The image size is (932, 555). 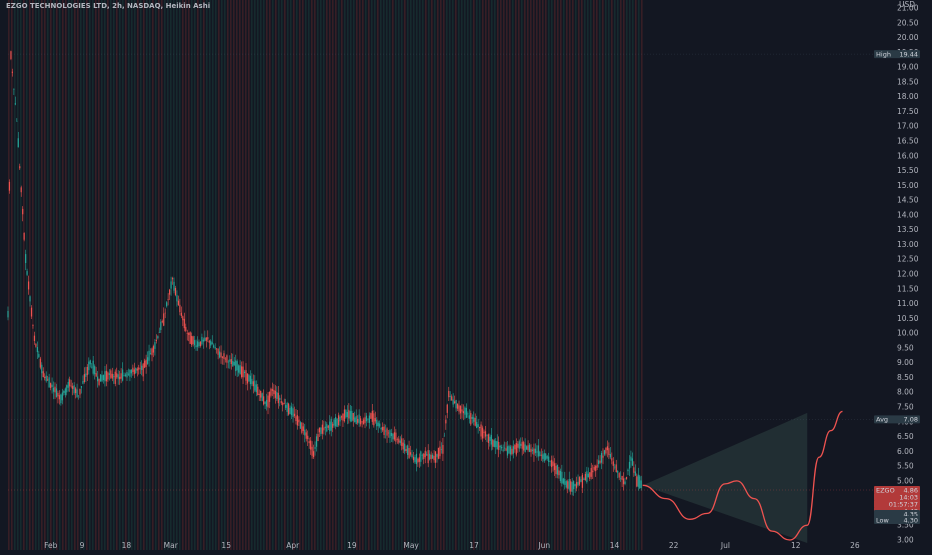 I want to click on price-marker-label: EZGO, so click(x=885, y=490).